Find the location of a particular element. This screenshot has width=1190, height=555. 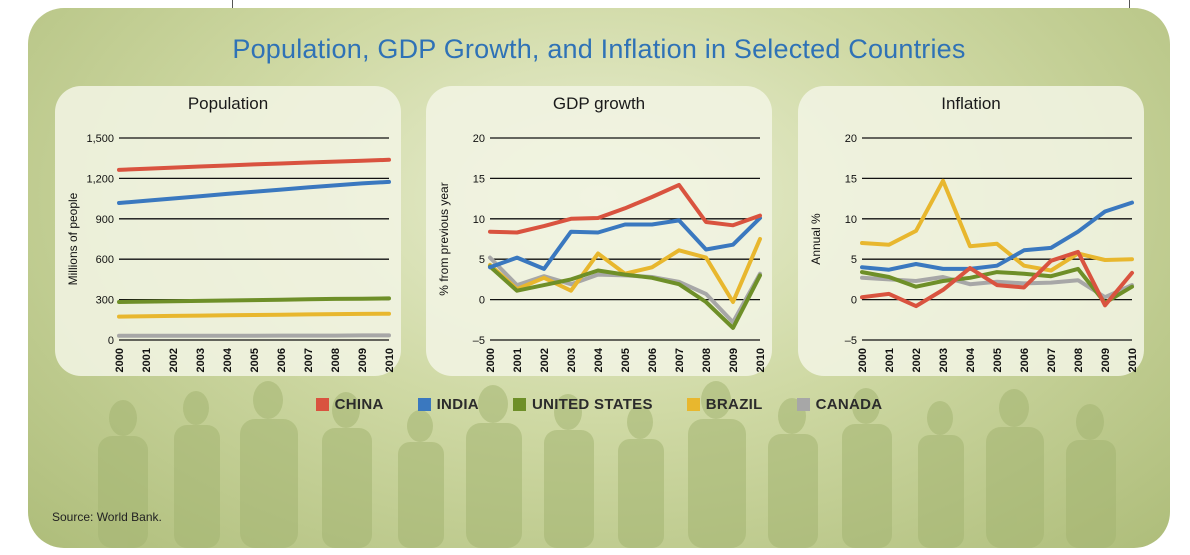

legend-swatch-china is located at coordinates (322, 404).